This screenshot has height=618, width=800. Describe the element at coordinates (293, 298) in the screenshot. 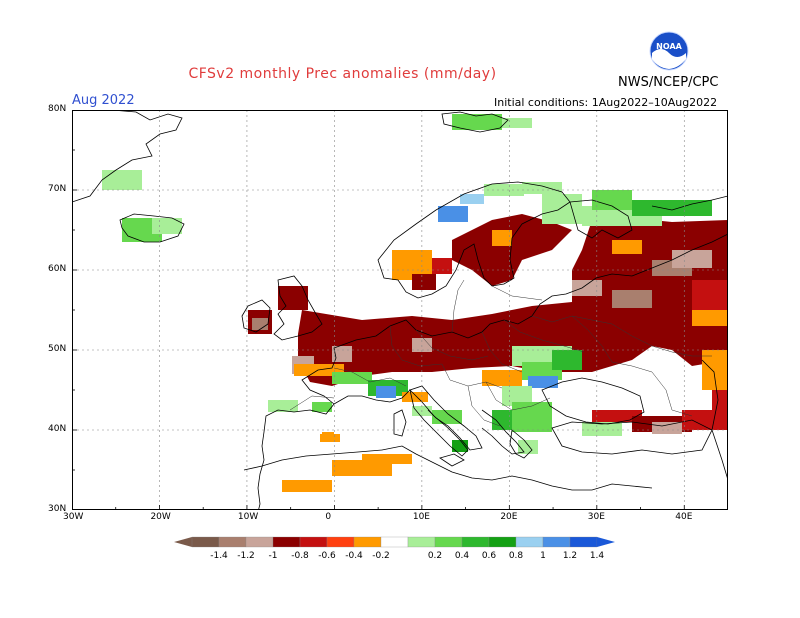

I see `britain-cell` at that location.